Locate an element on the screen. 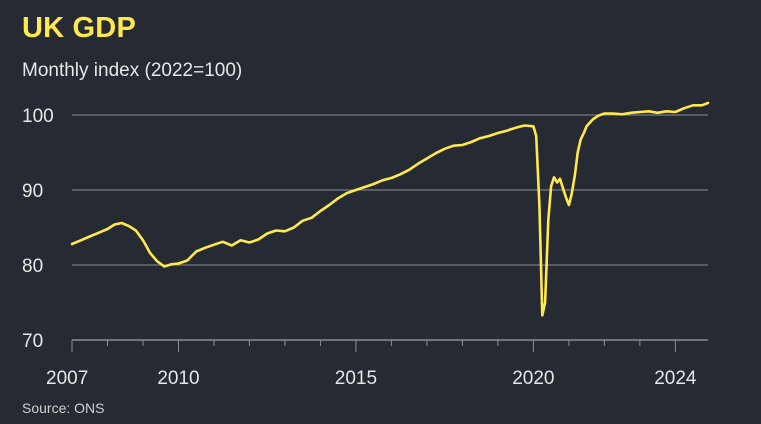 The height and width of the screenshot is (424, 761). x-tick-label: 2007 is located at coordinates (67, 378).